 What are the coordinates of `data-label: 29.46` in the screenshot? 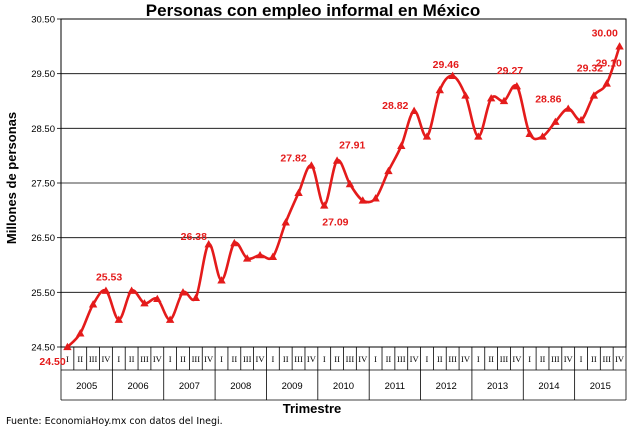 It's located at (446, 65).